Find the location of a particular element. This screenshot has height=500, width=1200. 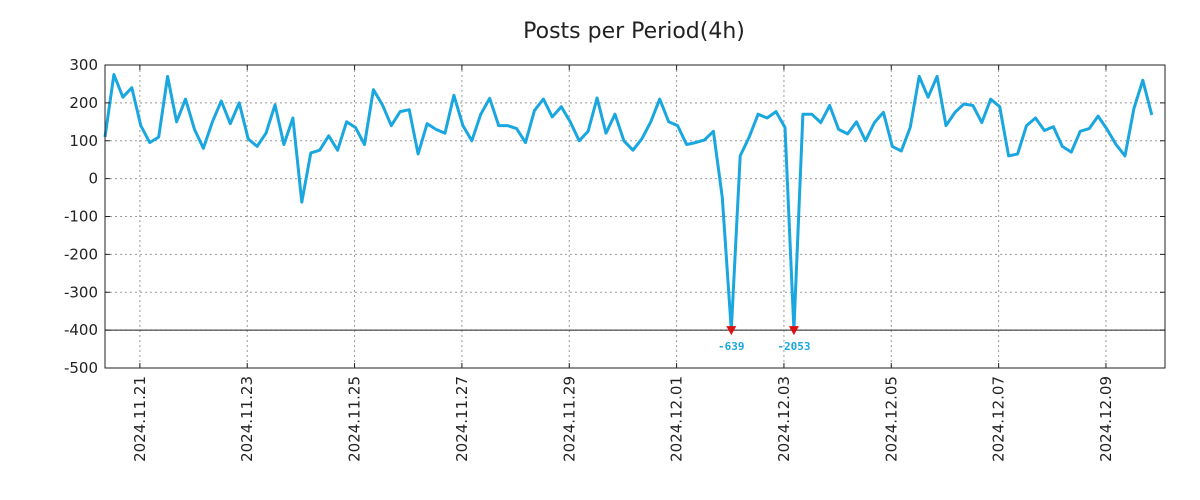

chart-title: Posts per Period(4h) is located at coordinates (634, 31).